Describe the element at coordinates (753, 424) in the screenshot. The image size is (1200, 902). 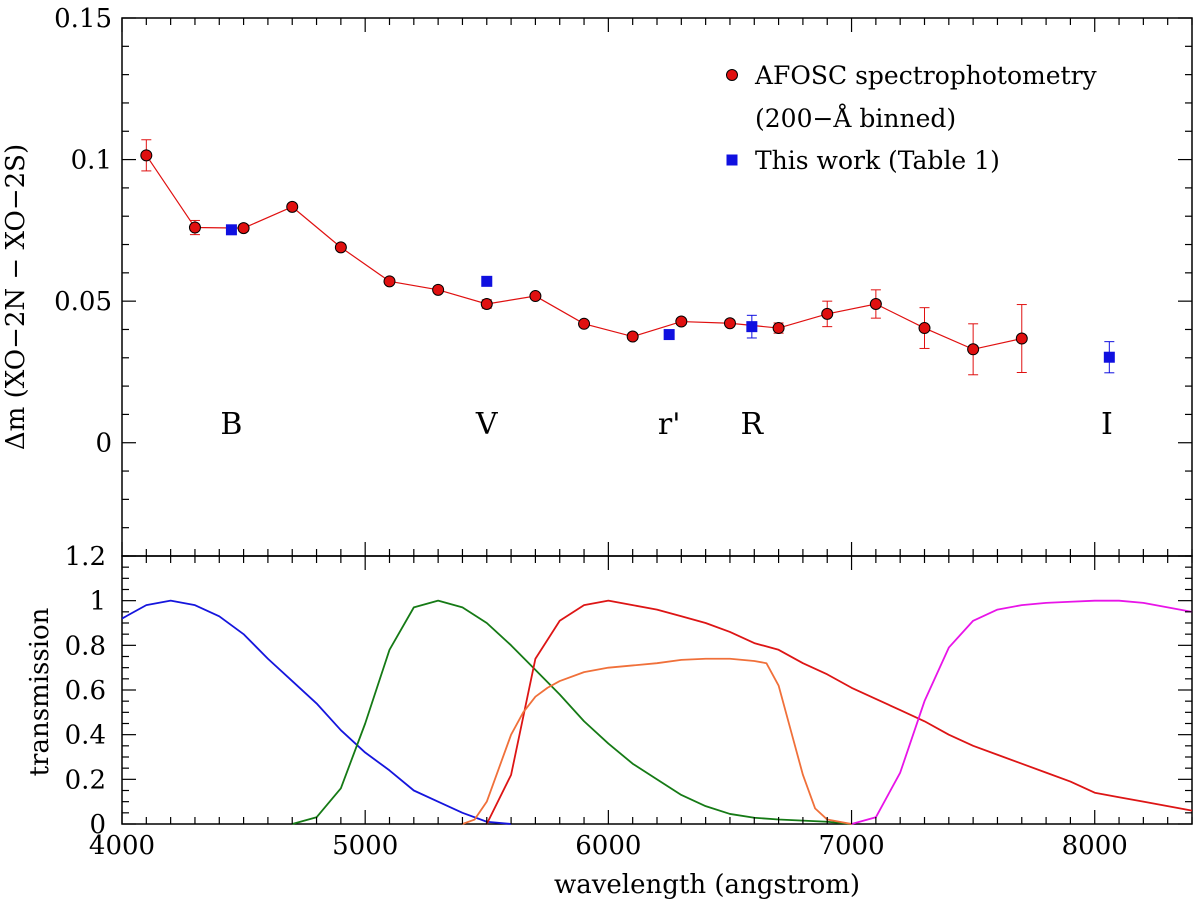
I see `band-label: R` at that location.